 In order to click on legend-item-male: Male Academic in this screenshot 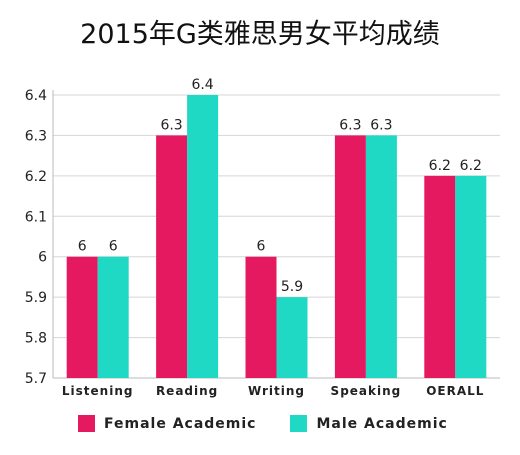, I will do `click(368, 423)`.